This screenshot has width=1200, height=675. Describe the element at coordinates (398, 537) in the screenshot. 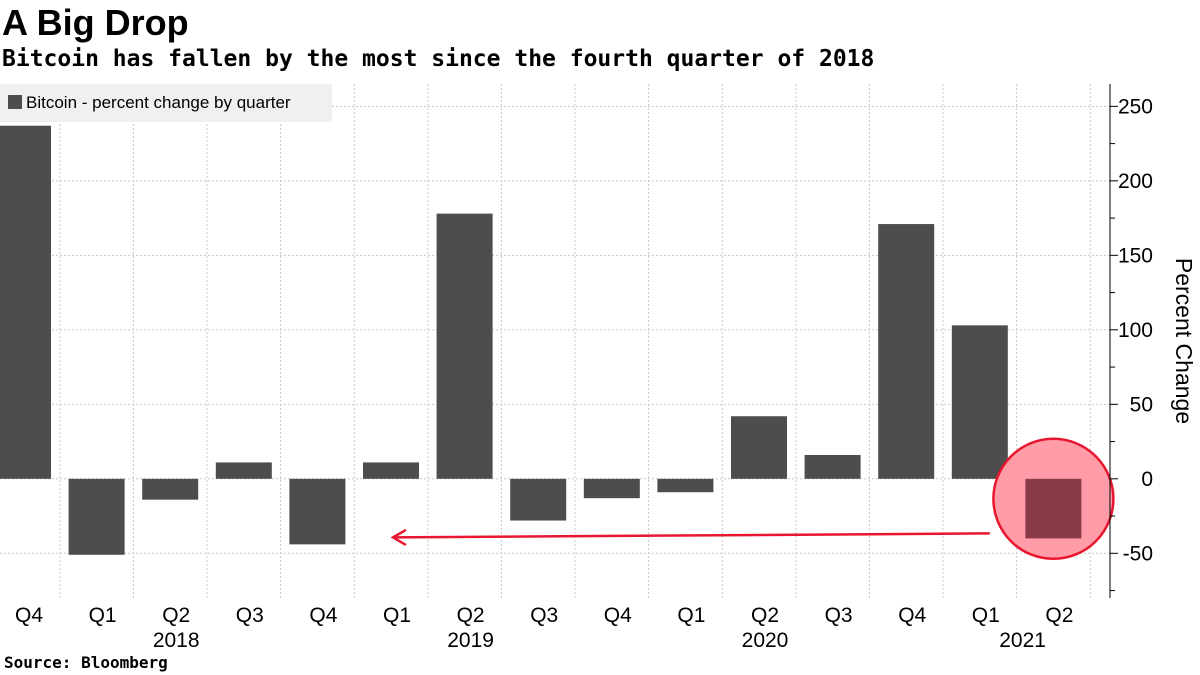

I see `annotation-arrow-head` at that location.